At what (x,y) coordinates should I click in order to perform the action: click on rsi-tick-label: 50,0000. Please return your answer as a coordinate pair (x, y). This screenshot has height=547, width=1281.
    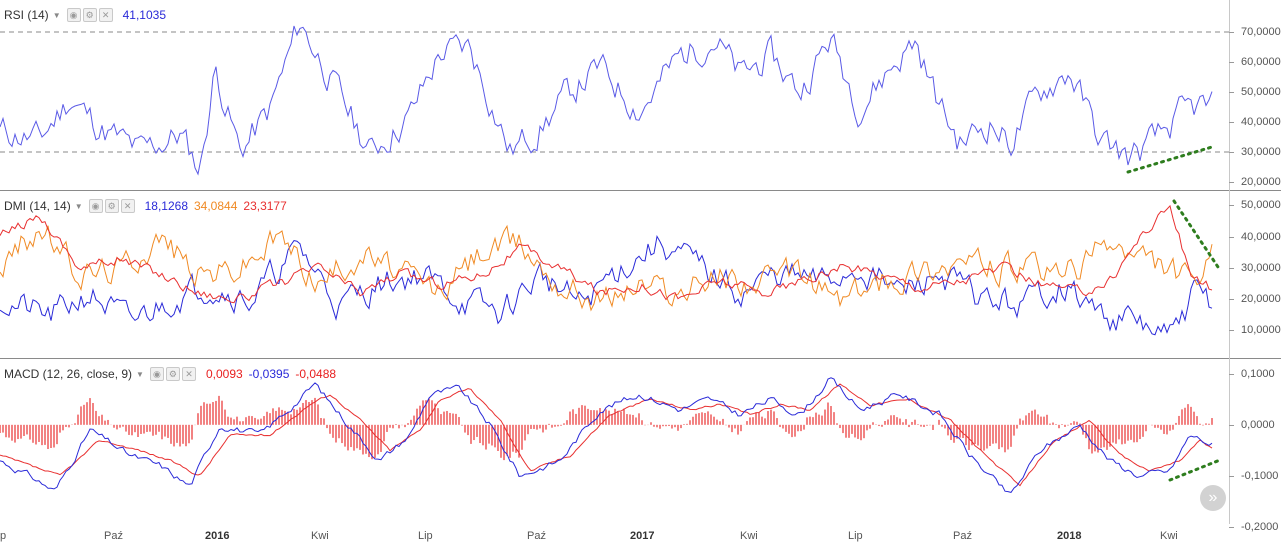
    Looking at the image, I should click on (1261, 92).